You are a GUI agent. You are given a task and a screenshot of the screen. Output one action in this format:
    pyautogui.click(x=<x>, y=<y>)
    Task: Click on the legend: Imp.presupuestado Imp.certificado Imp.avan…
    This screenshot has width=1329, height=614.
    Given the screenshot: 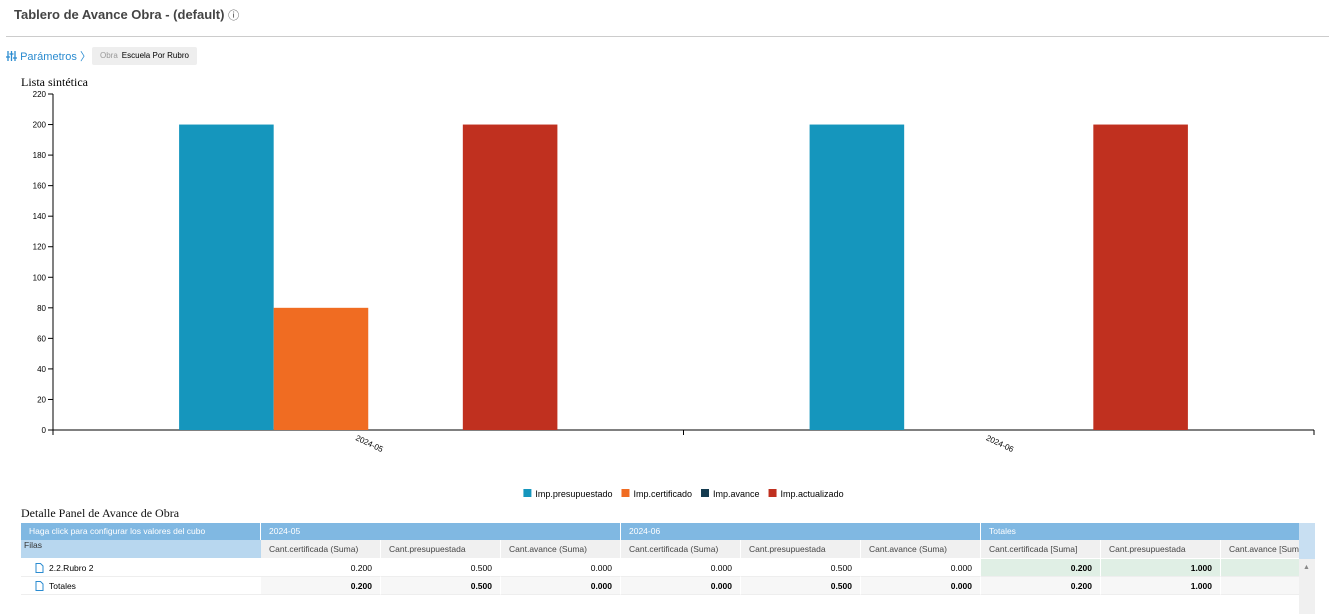 What is the action you would take?
    pyautogui.click(x=683, y=494)
    